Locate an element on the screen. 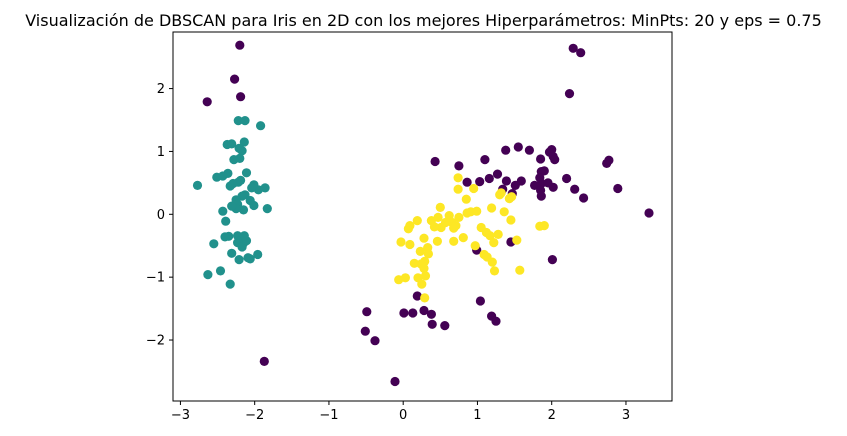  y-tick-label: 0 is located at coordinates (161, 215).